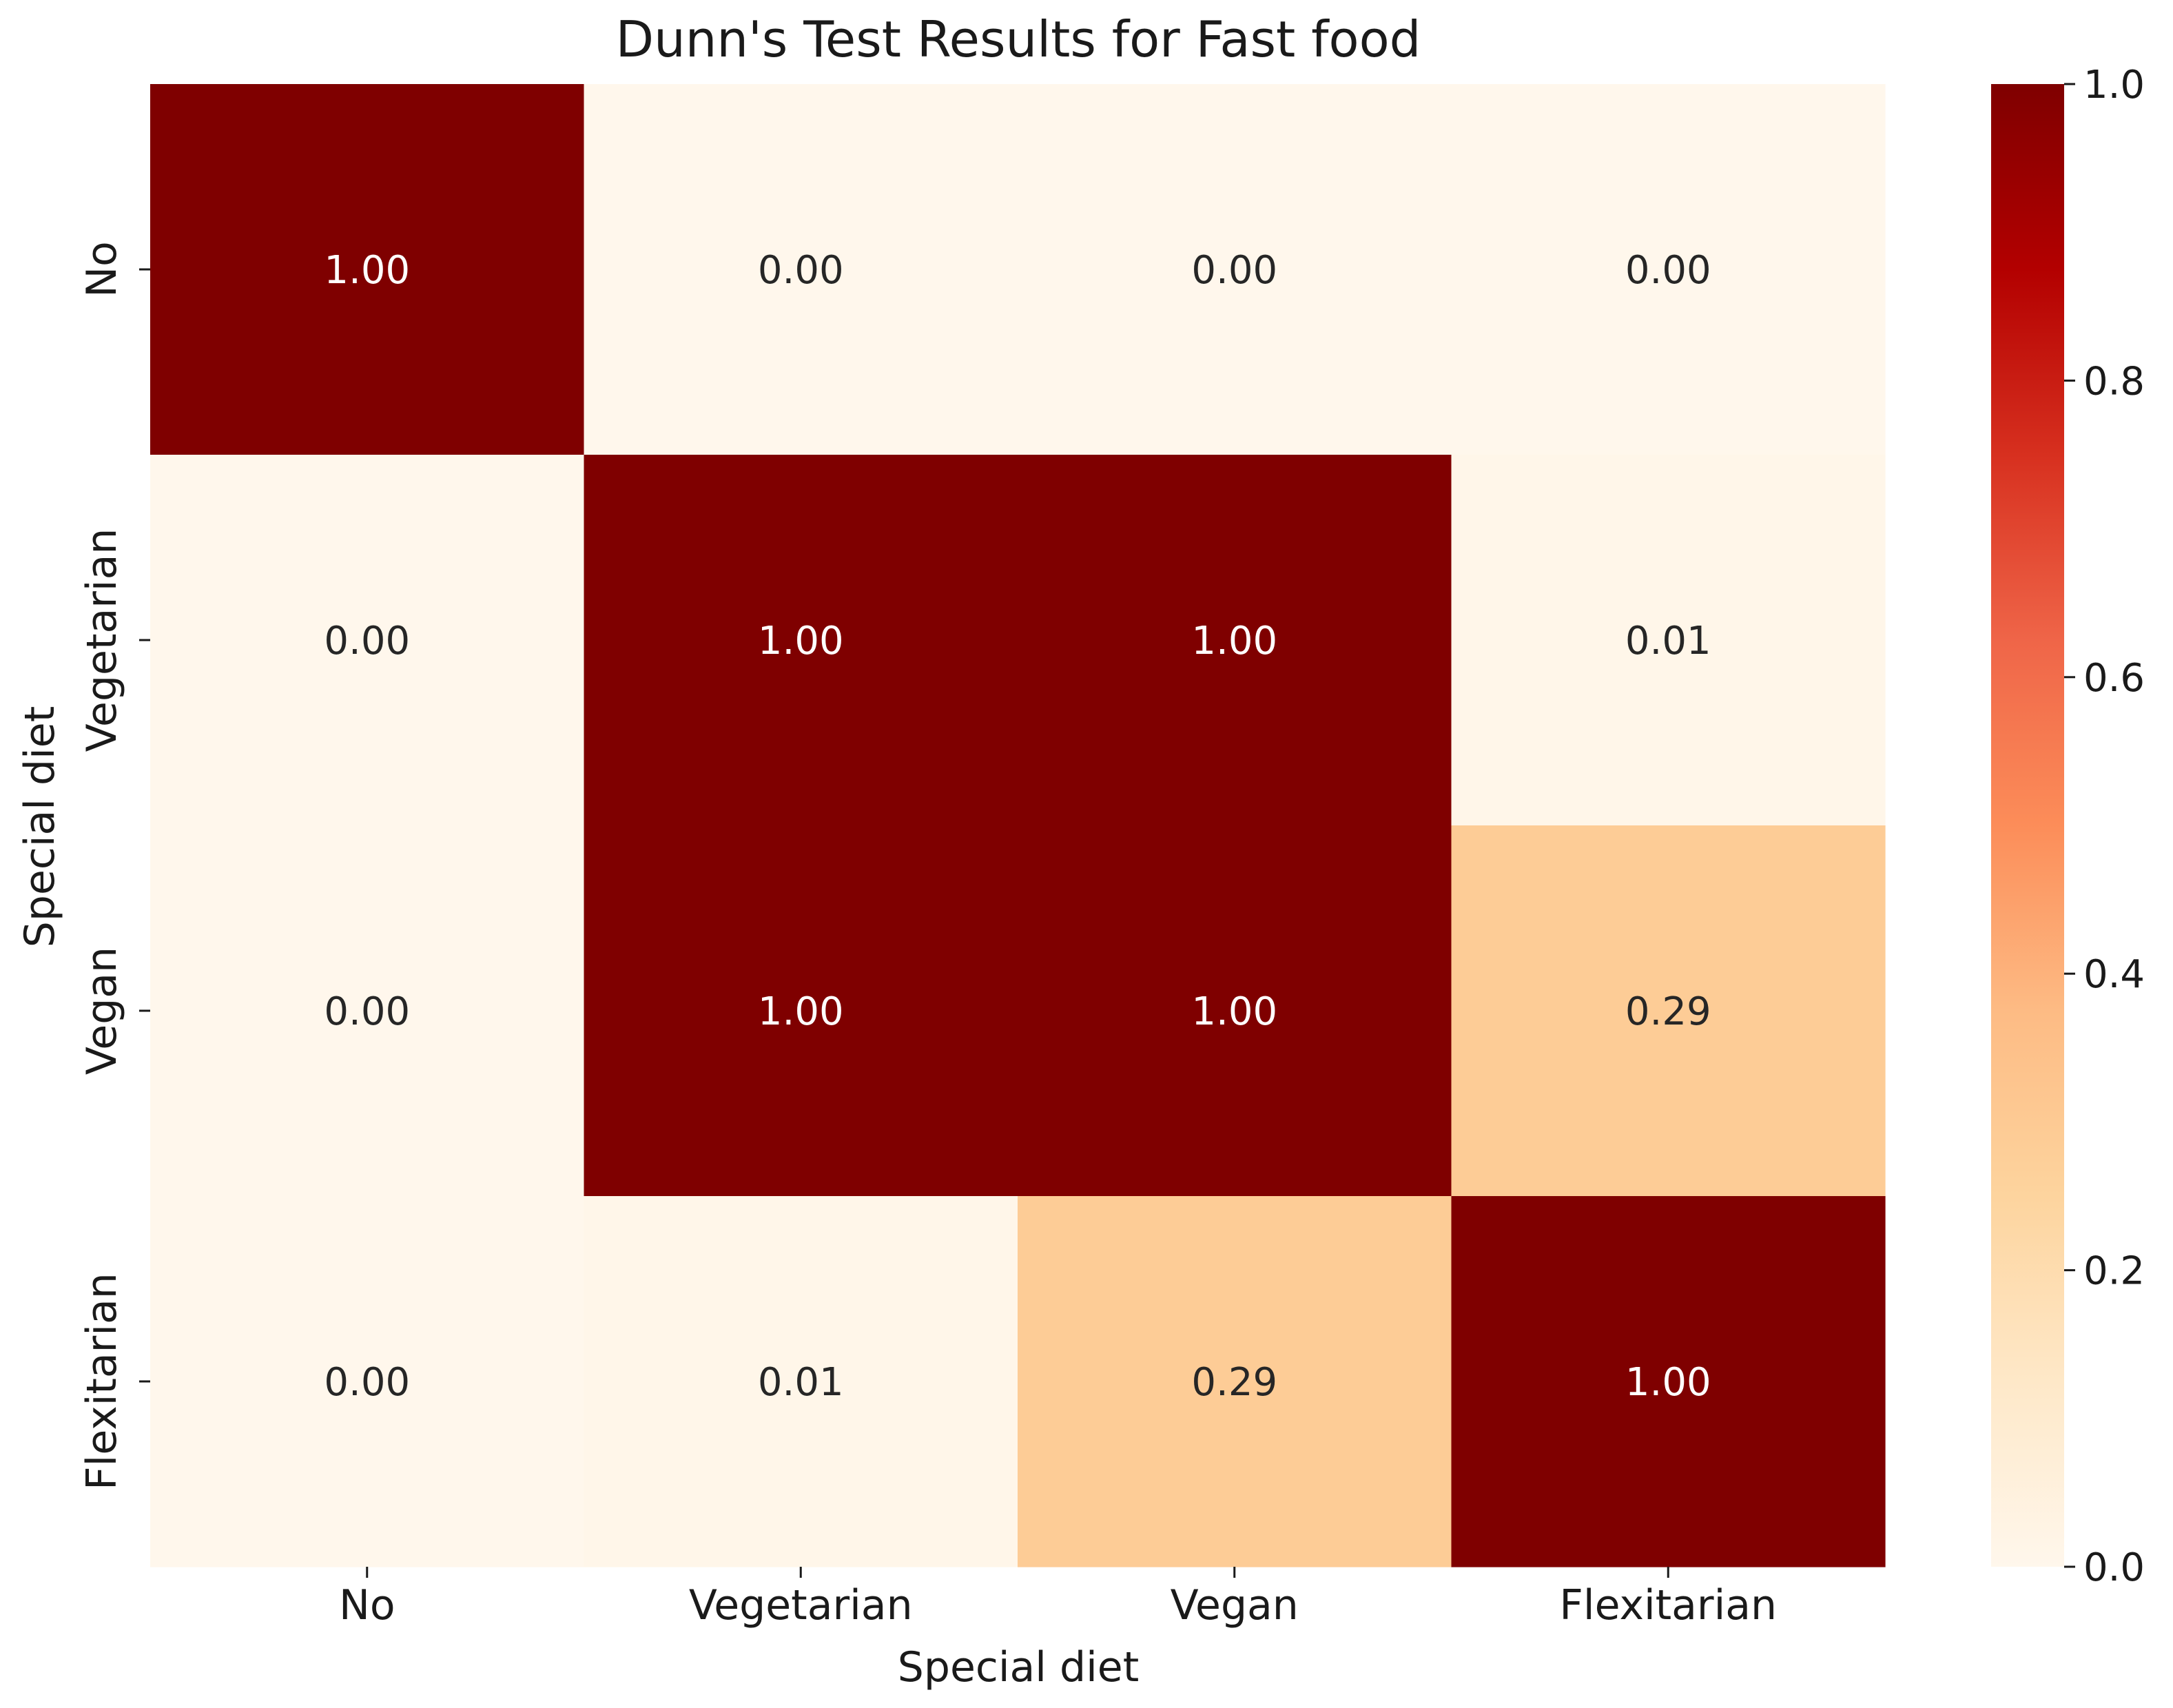  What do you see at coordinates (102, 269) in the screenshot?
I see `y-tick-label: No` at bounding box center [102, 269].